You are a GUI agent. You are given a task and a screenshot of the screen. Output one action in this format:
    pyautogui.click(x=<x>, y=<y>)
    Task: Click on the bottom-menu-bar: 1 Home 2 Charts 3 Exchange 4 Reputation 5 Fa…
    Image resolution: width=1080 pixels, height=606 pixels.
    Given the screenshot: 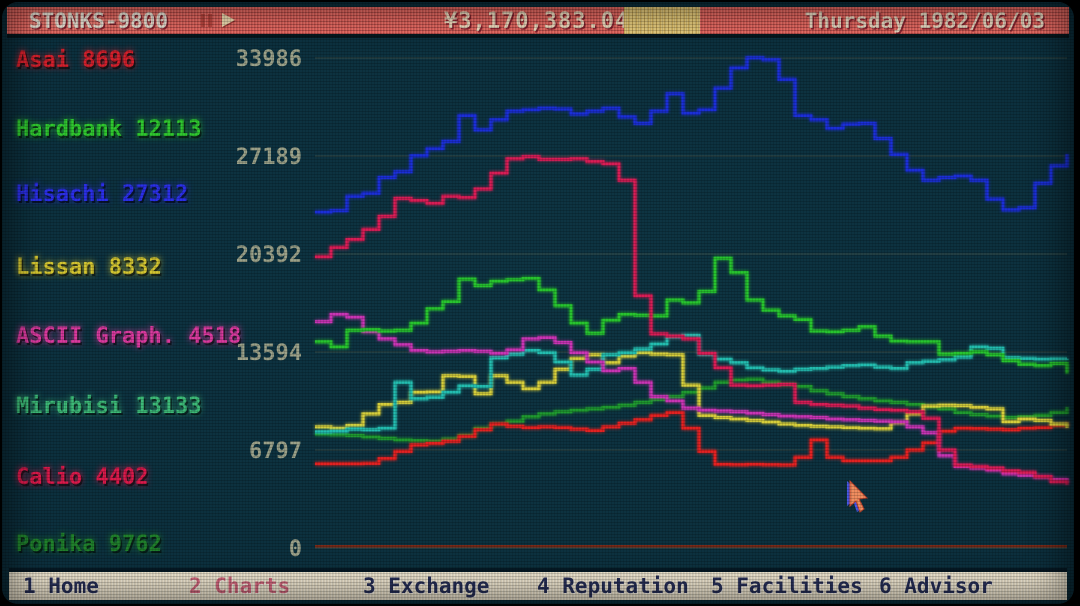 What is the action you would take?
    pyautogui.click(x=538, y=586)
    